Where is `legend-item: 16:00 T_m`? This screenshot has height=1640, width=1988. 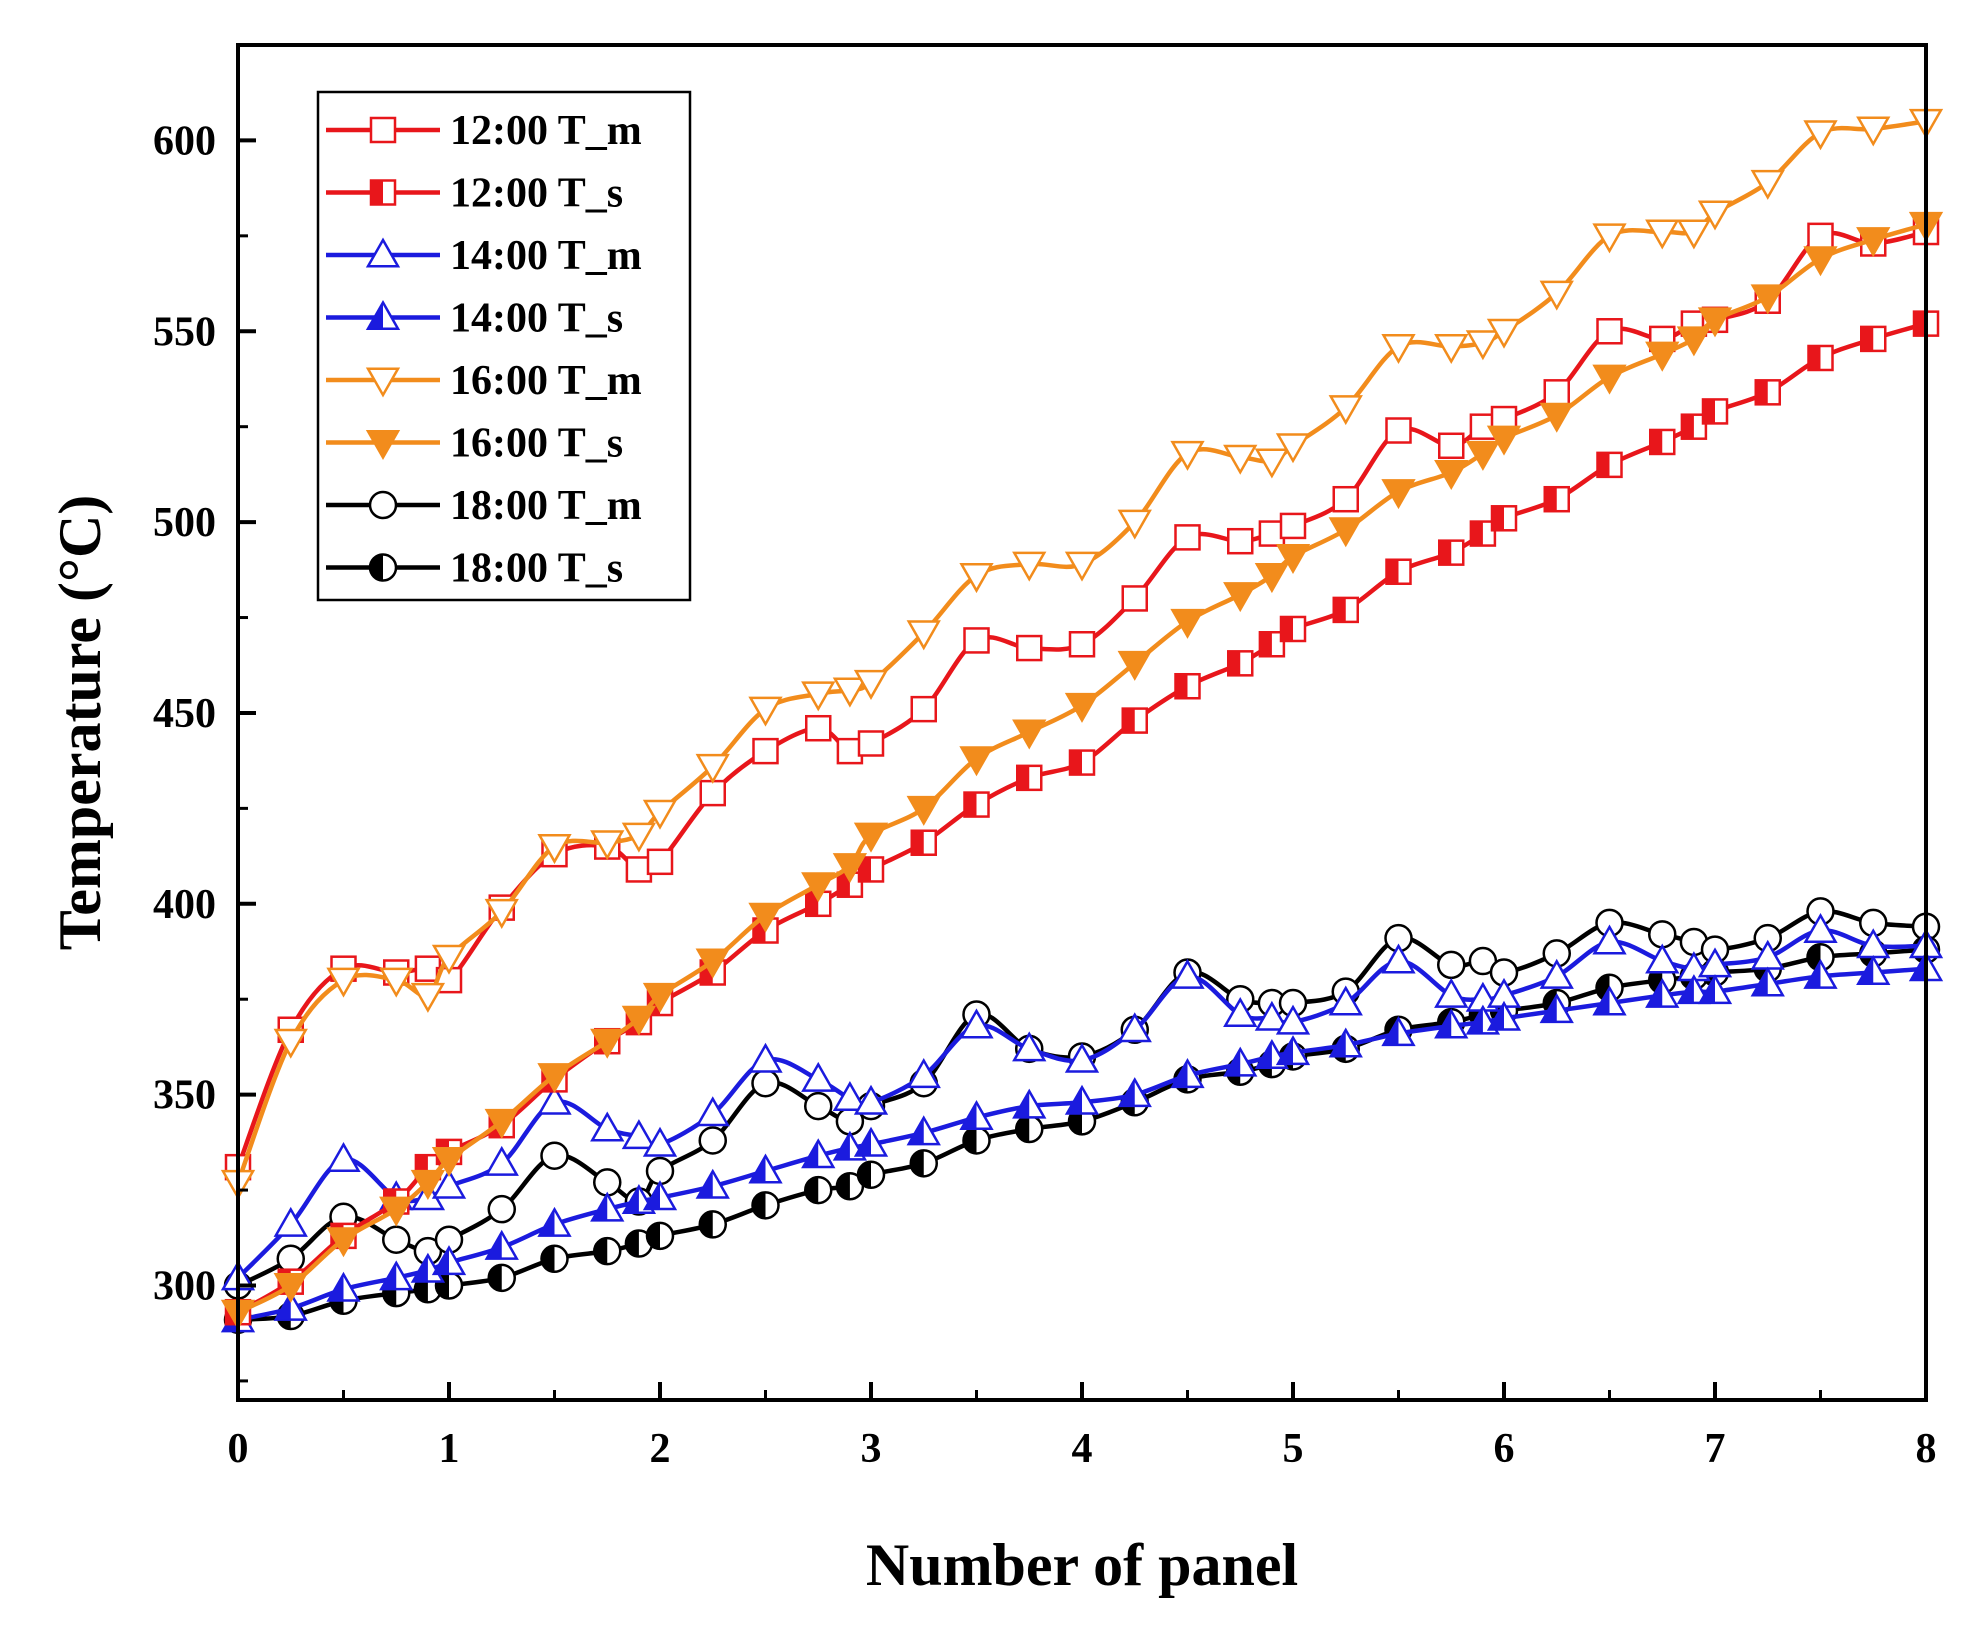 legend-item: 16:00 T_m is located at coordinates (484, 381).